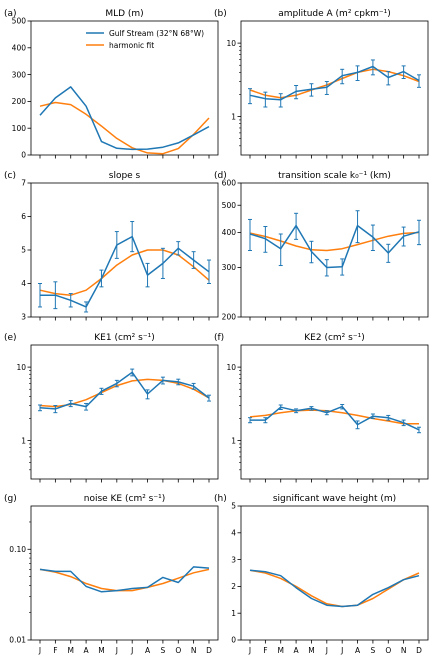  What do you see at coordinates (220, 499) in the screenshot?
I see `panel-label: (h)` at bounding box center [220, 499].